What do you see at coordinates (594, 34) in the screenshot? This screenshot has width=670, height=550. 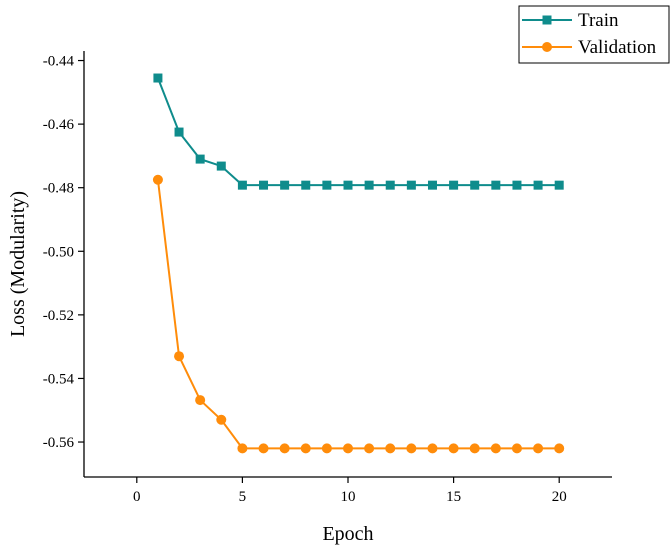 I see `legend: Train Validation` at bounding box center [594, 34].